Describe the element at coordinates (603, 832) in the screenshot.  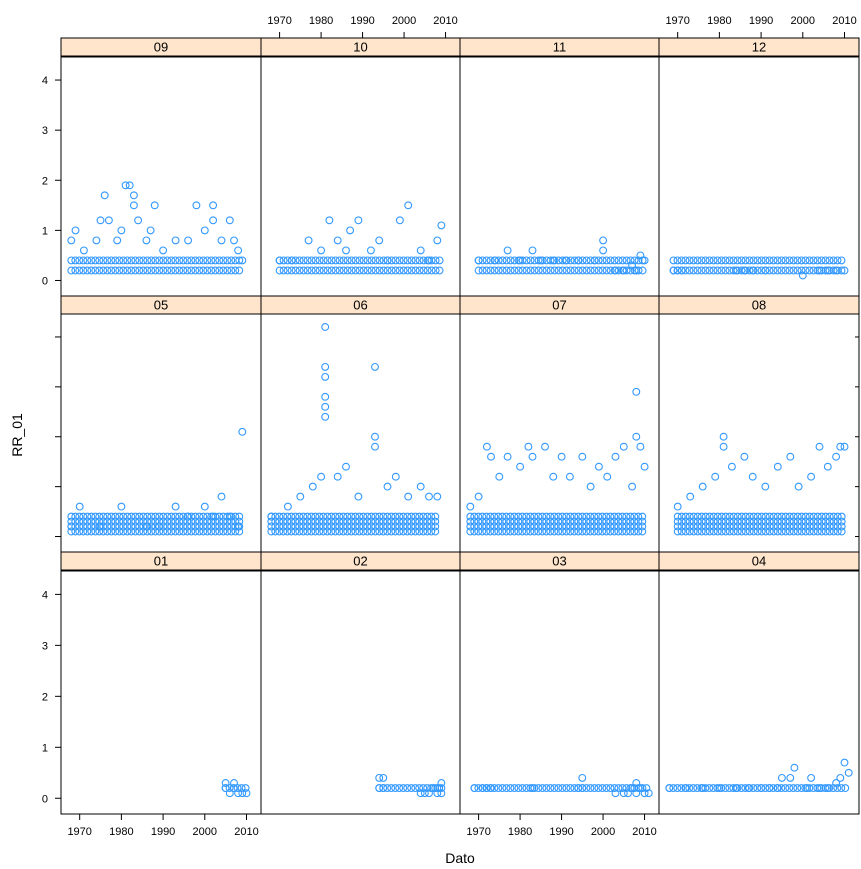
I see `x-tick-label: 2000` at that location.